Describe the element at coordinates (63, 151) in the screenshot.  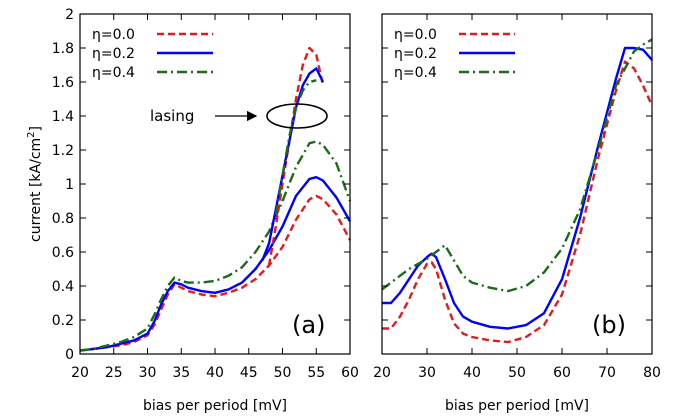
I see `y-tick-label: 1.2` at that location.